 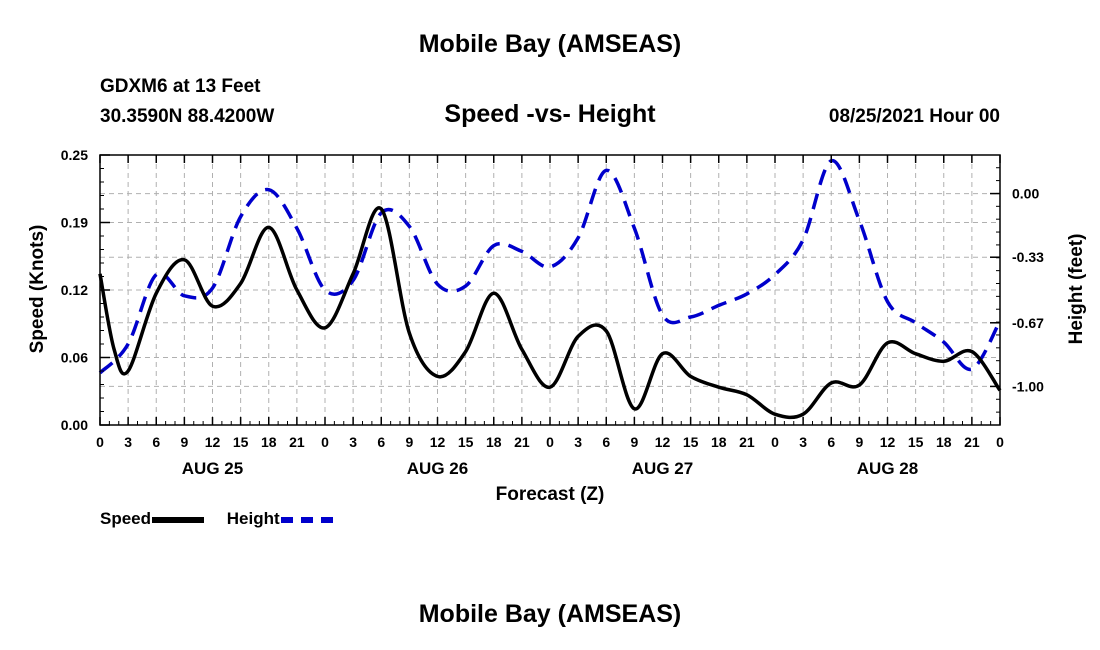 I want to click on legend-height-swatch, so click(x=306, y=519).